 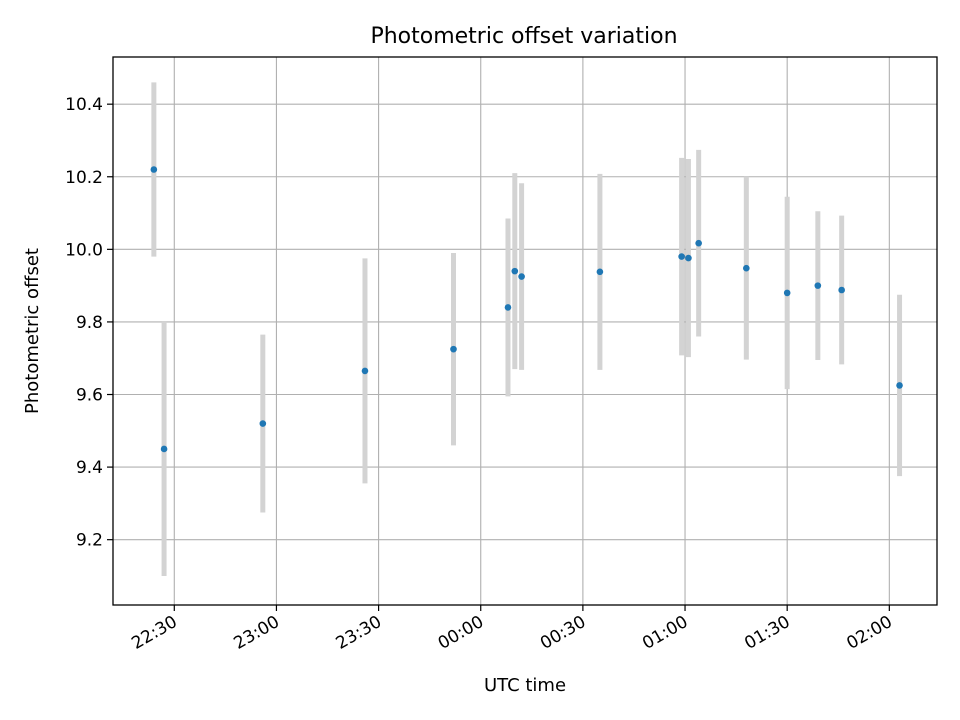 I want to click on x-tick-label: 01:30, so click(x=767, y=633).